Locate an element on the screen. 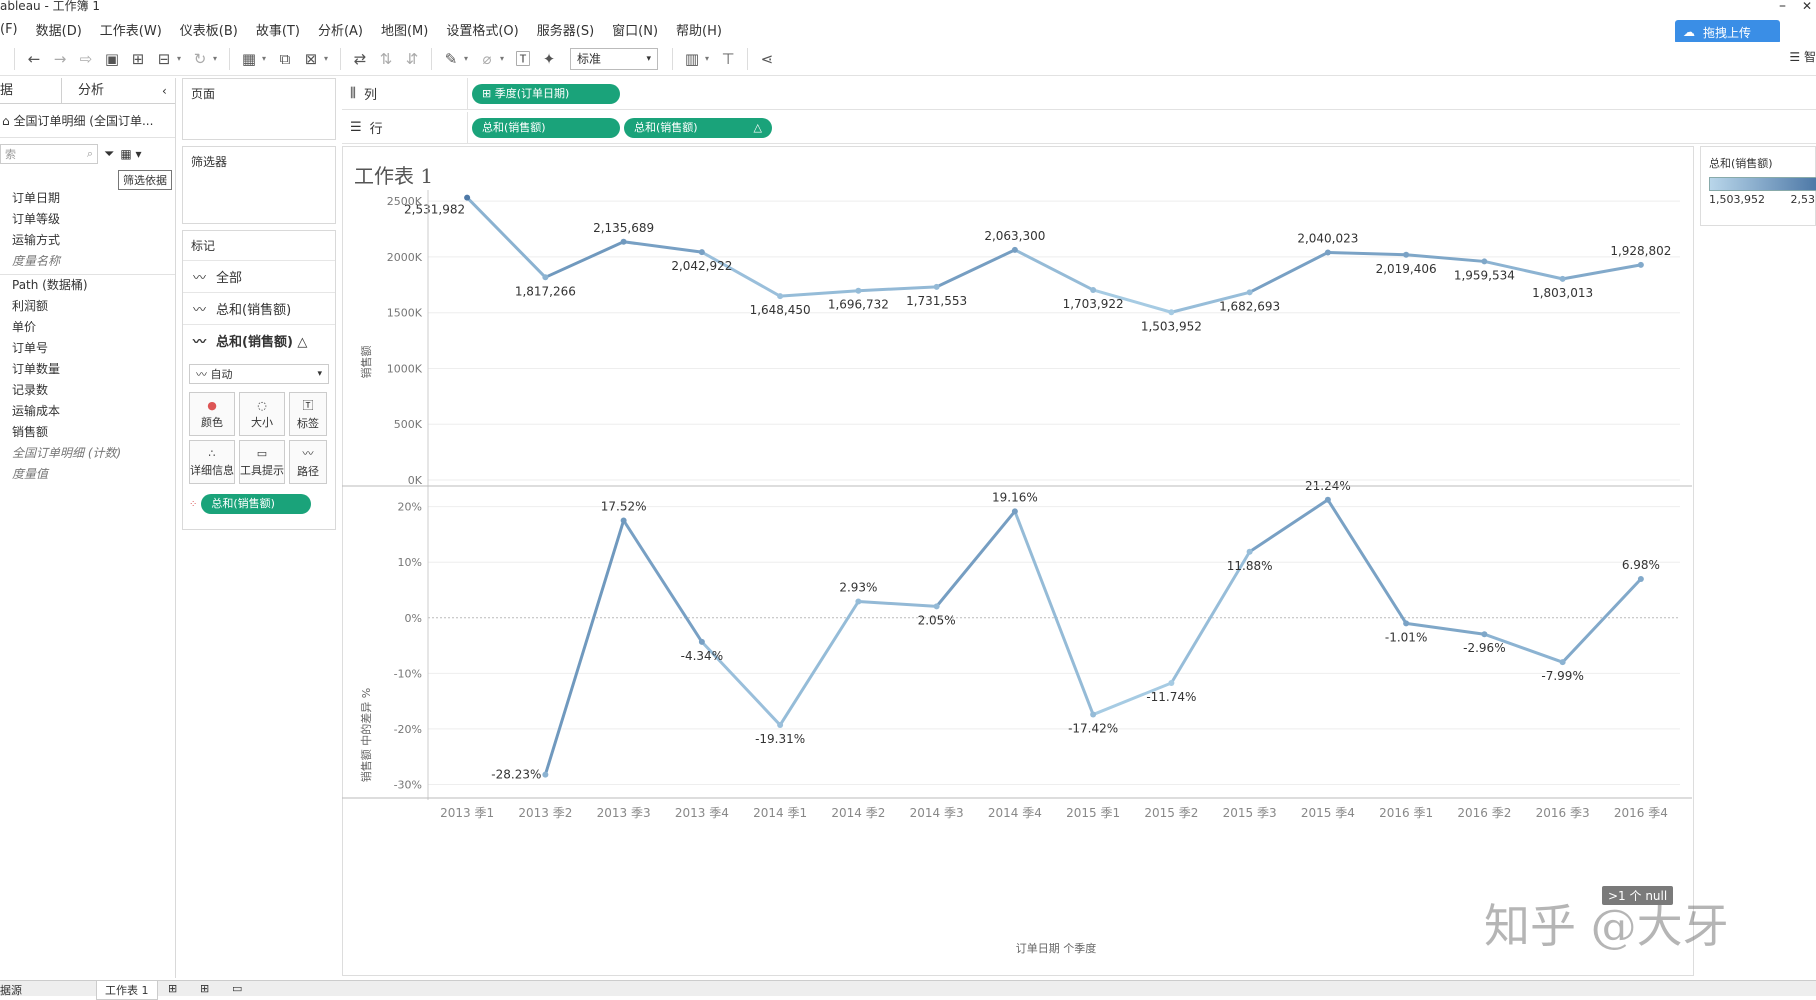 This screenshot has height=1000, width=1816. clear-sheet-icon: ⊠ is located at coordinates (311, 58).